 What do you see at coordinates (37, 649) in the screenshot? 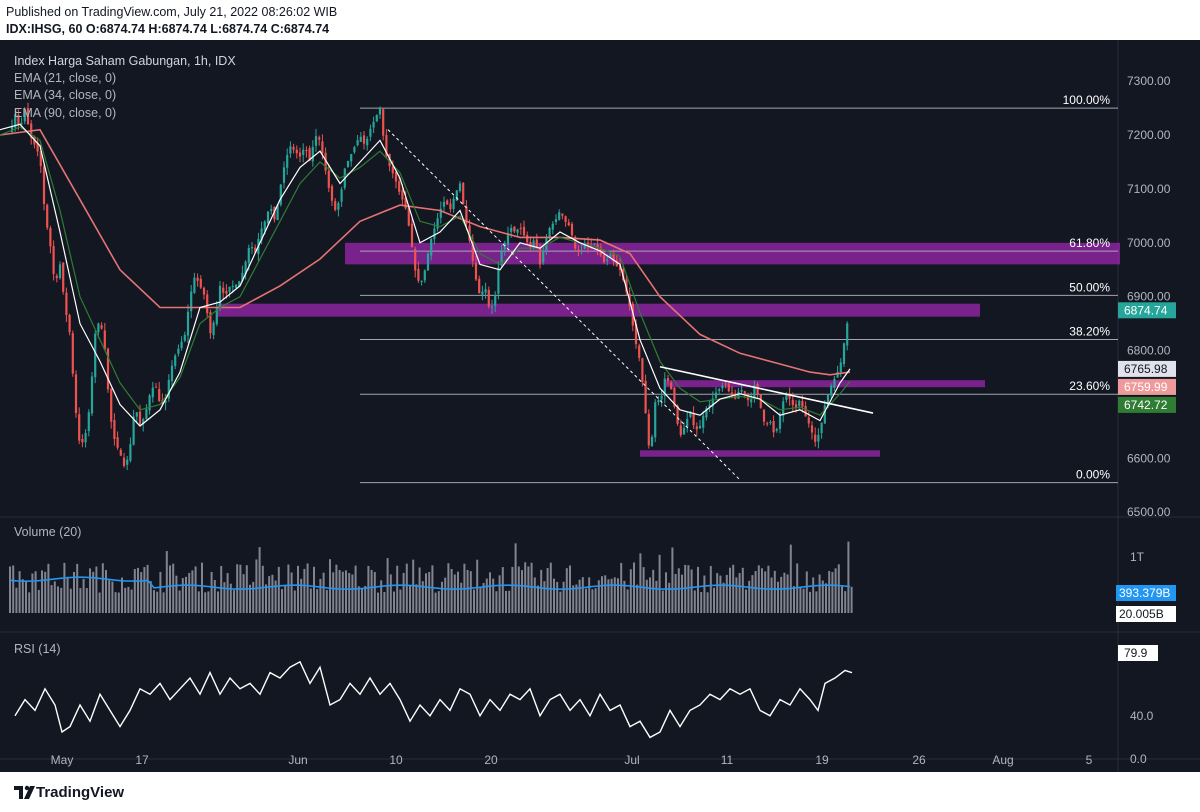
I see `rsi-legend: RSI (14)` at bounding box center [37, 649].